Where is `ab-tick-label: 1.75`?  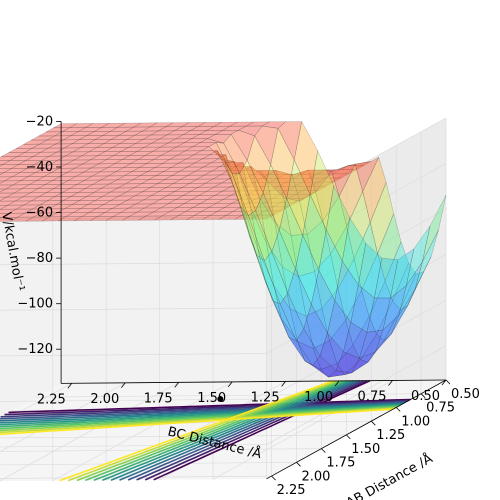
ab-tick-label: 1.75 is located at coordinates (340, 463).